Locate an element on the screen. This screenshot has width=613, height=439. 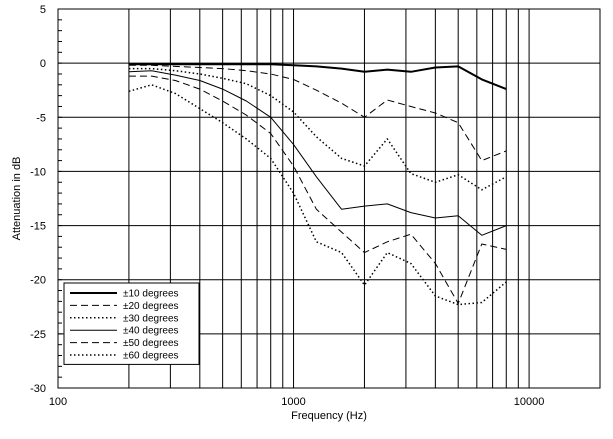
x-tick-label: 10000 is located at coordinates (529, 402).